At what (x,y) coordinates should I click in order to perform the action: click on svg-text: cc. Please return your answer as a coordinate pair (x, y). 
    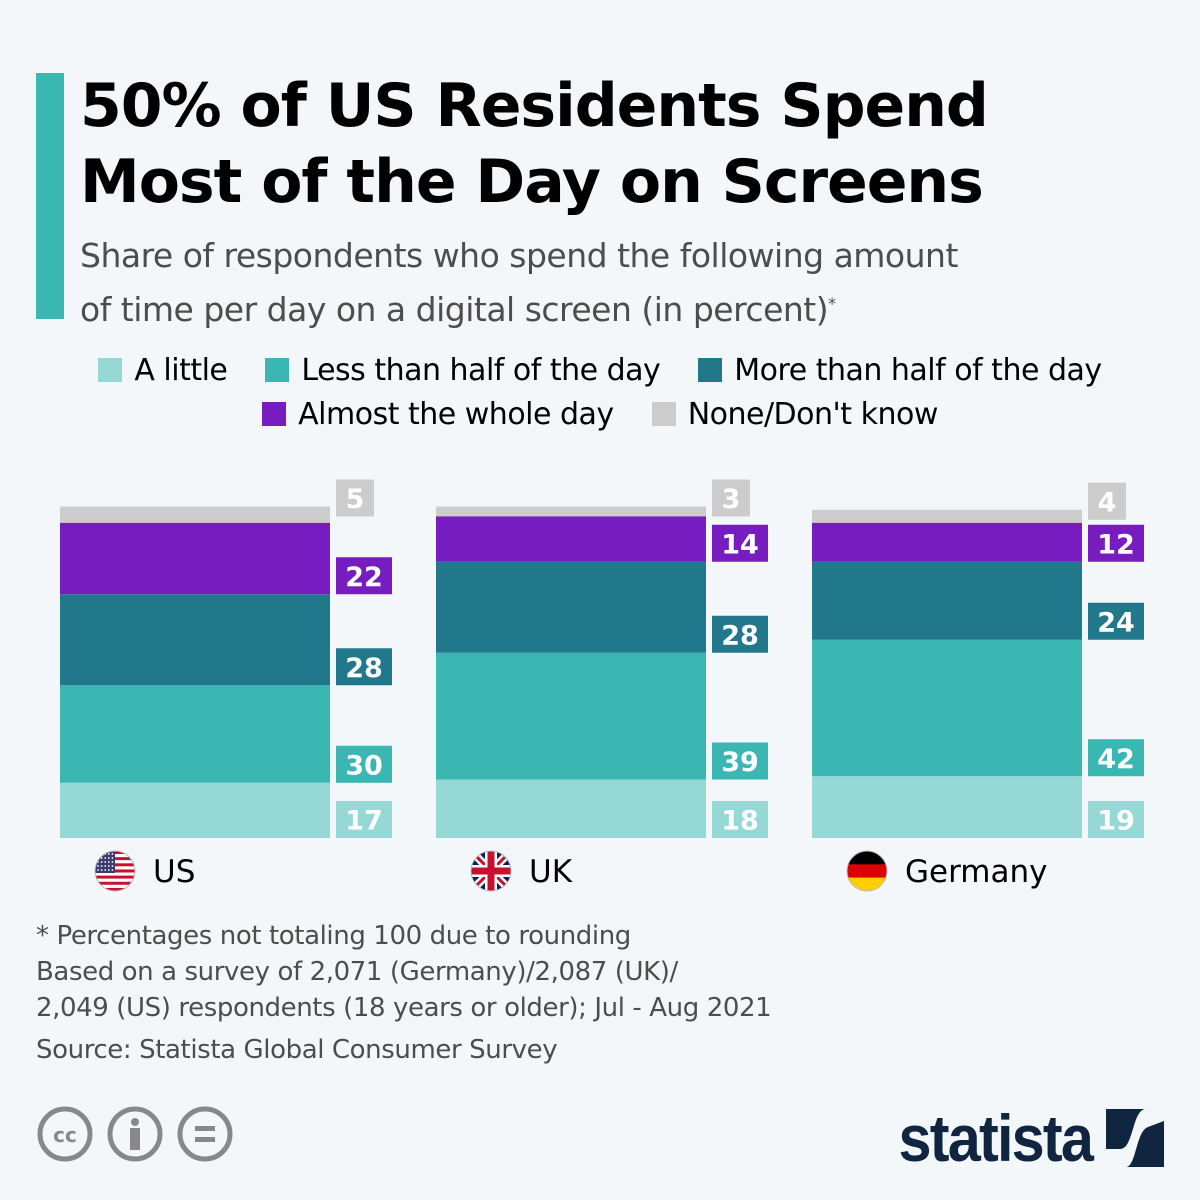
    Looking at the image, I should click on (65, 1135).